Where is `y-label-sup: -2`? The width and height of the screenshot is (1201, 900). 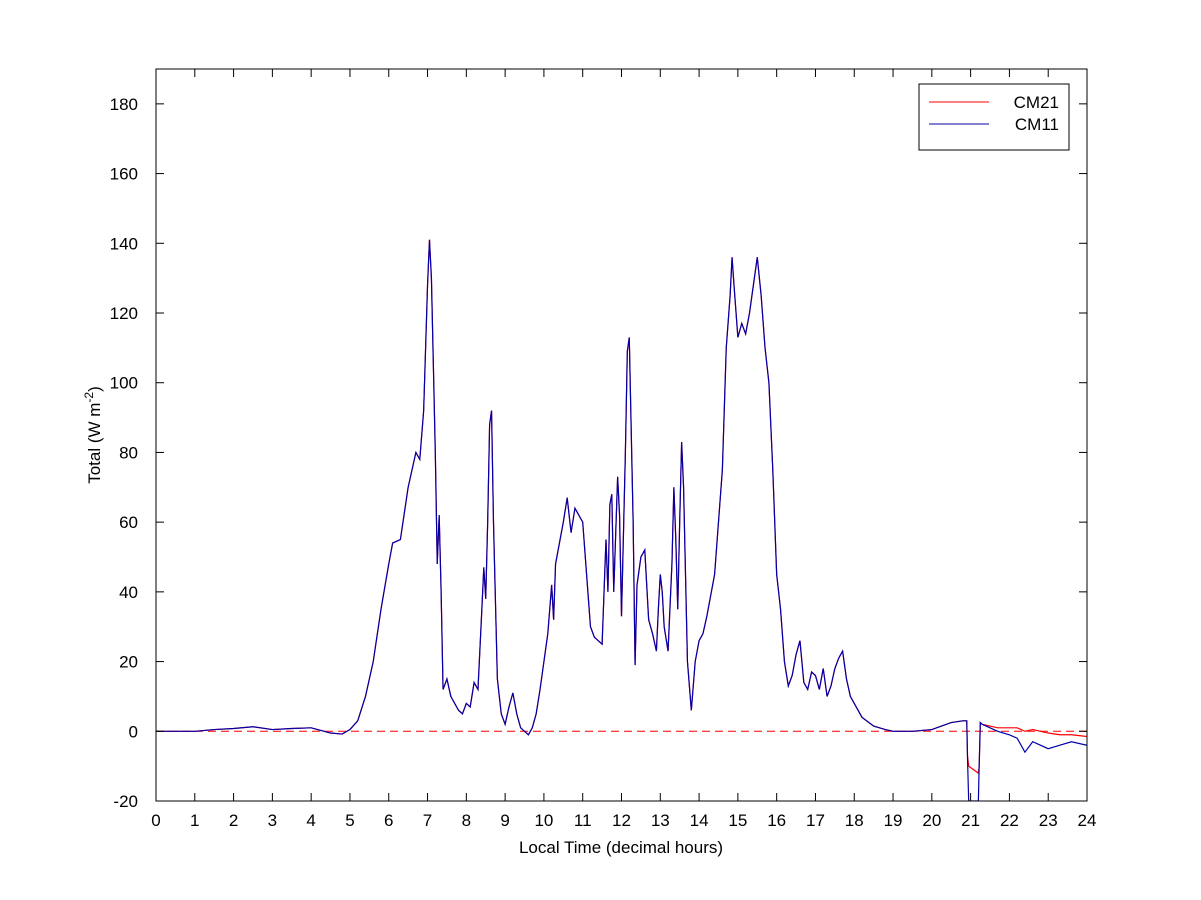 y-label-sup: -2 is located at coordinates (89, 397).